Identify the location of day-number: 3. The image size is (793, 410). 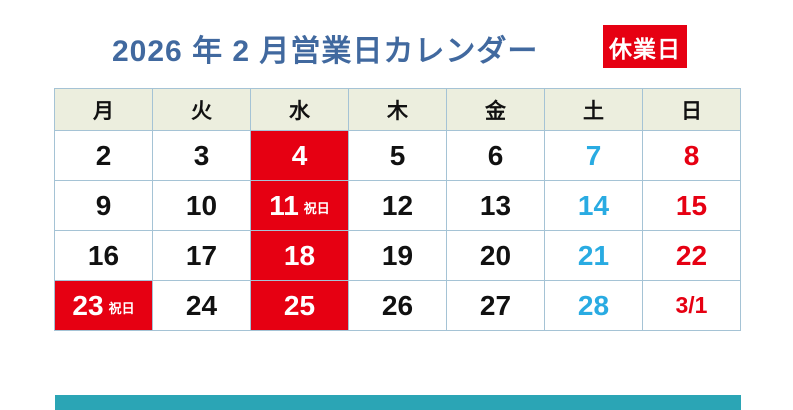
(201, 155).